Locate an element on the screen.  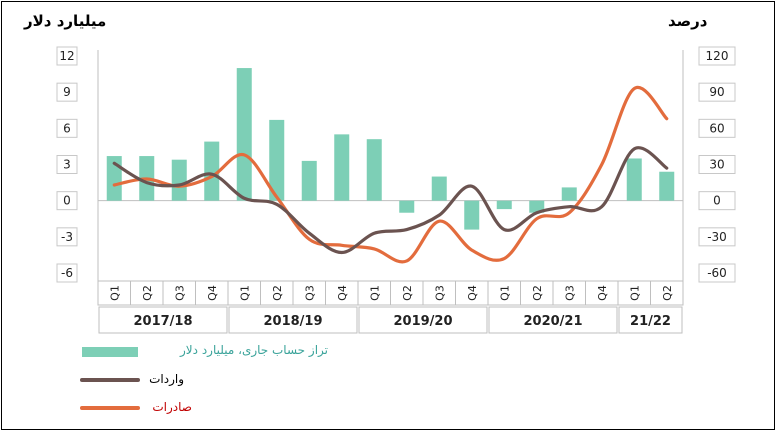
year-label: 21/22 is located at coordinates (650, 321).